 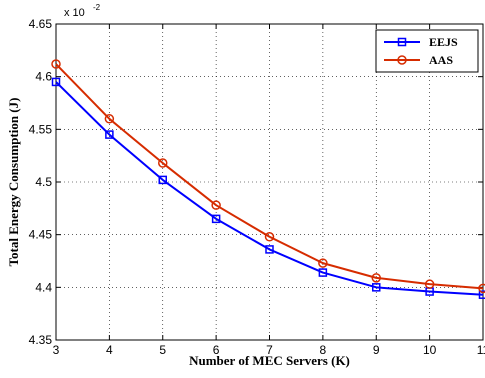 What do you see at coordinates (109, 350) in the screenshot?
I see `x-tick-label: 4` at bounding box center [109, 350].